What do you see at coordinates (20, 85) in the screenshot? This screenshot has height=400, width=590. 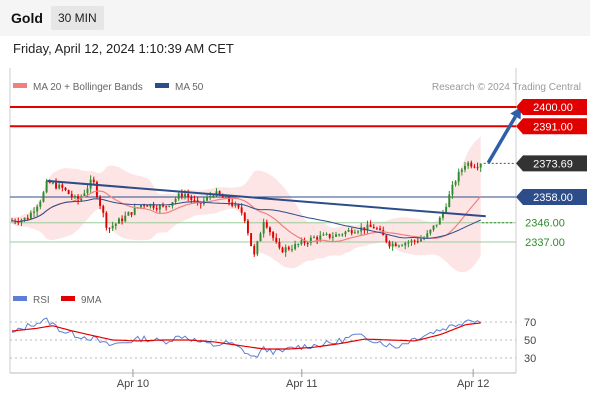 I see `ma20-legend-swatch` at bounding box center [20, 85].